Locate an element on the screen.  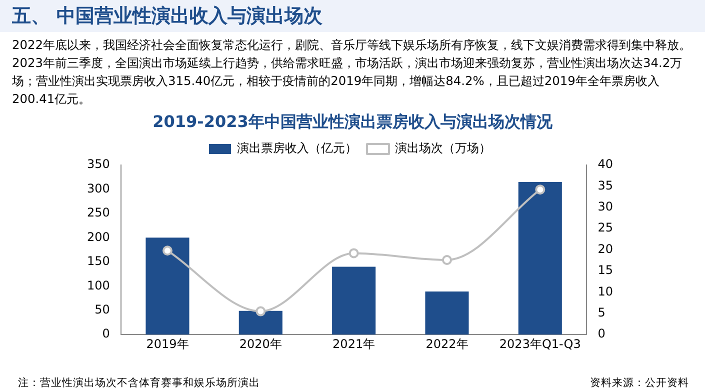
text: 五、 中国营业性演出收入与演出场次 is located at coordinates (352, 16).